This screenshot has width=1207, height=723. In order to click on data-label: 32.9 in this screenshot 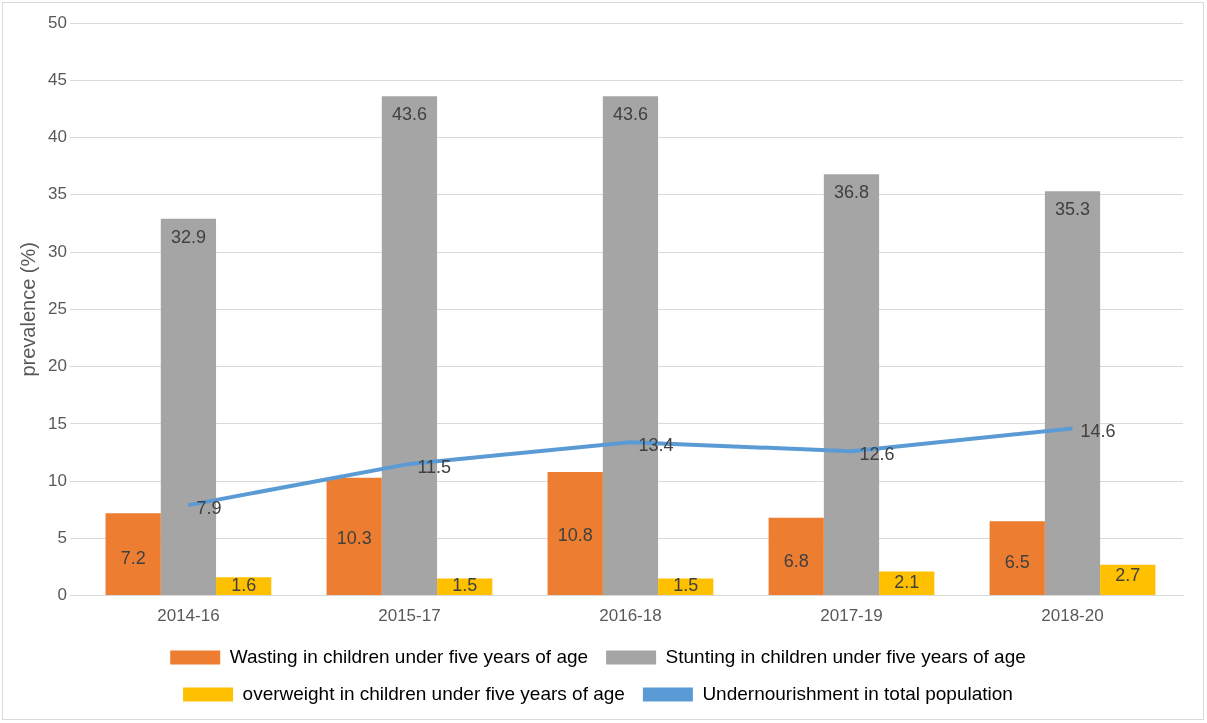, I will do `click(188, 236)`.